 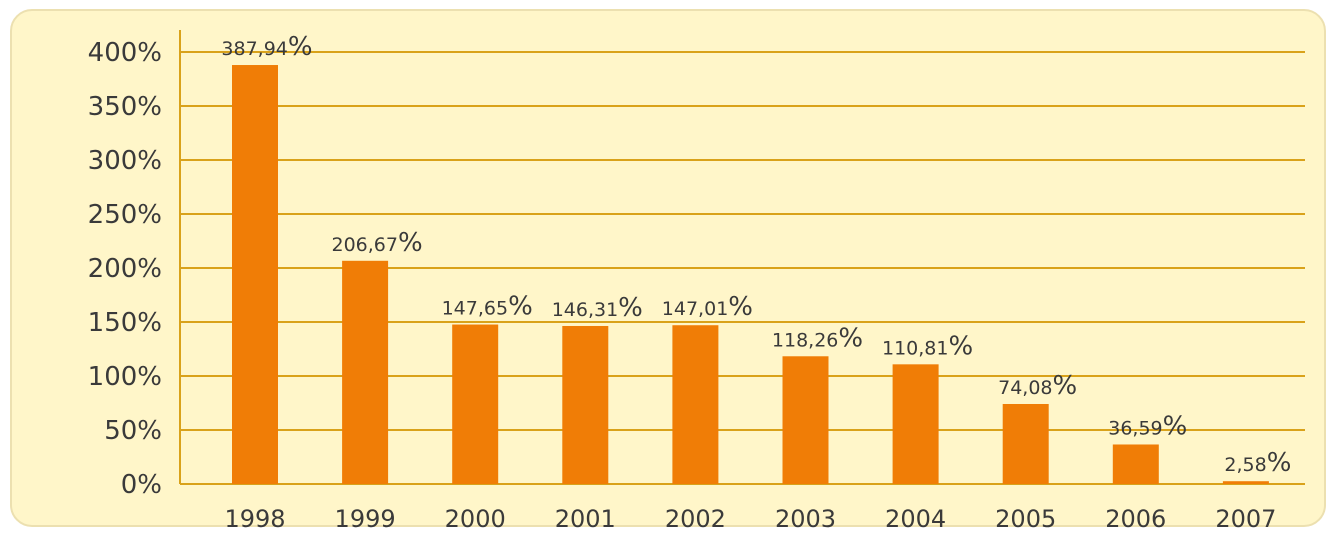 What do you see at coordinates (125, 161) in the screenshot?
I see `y-tick-label: 300%` at bounding box center [125, 161].